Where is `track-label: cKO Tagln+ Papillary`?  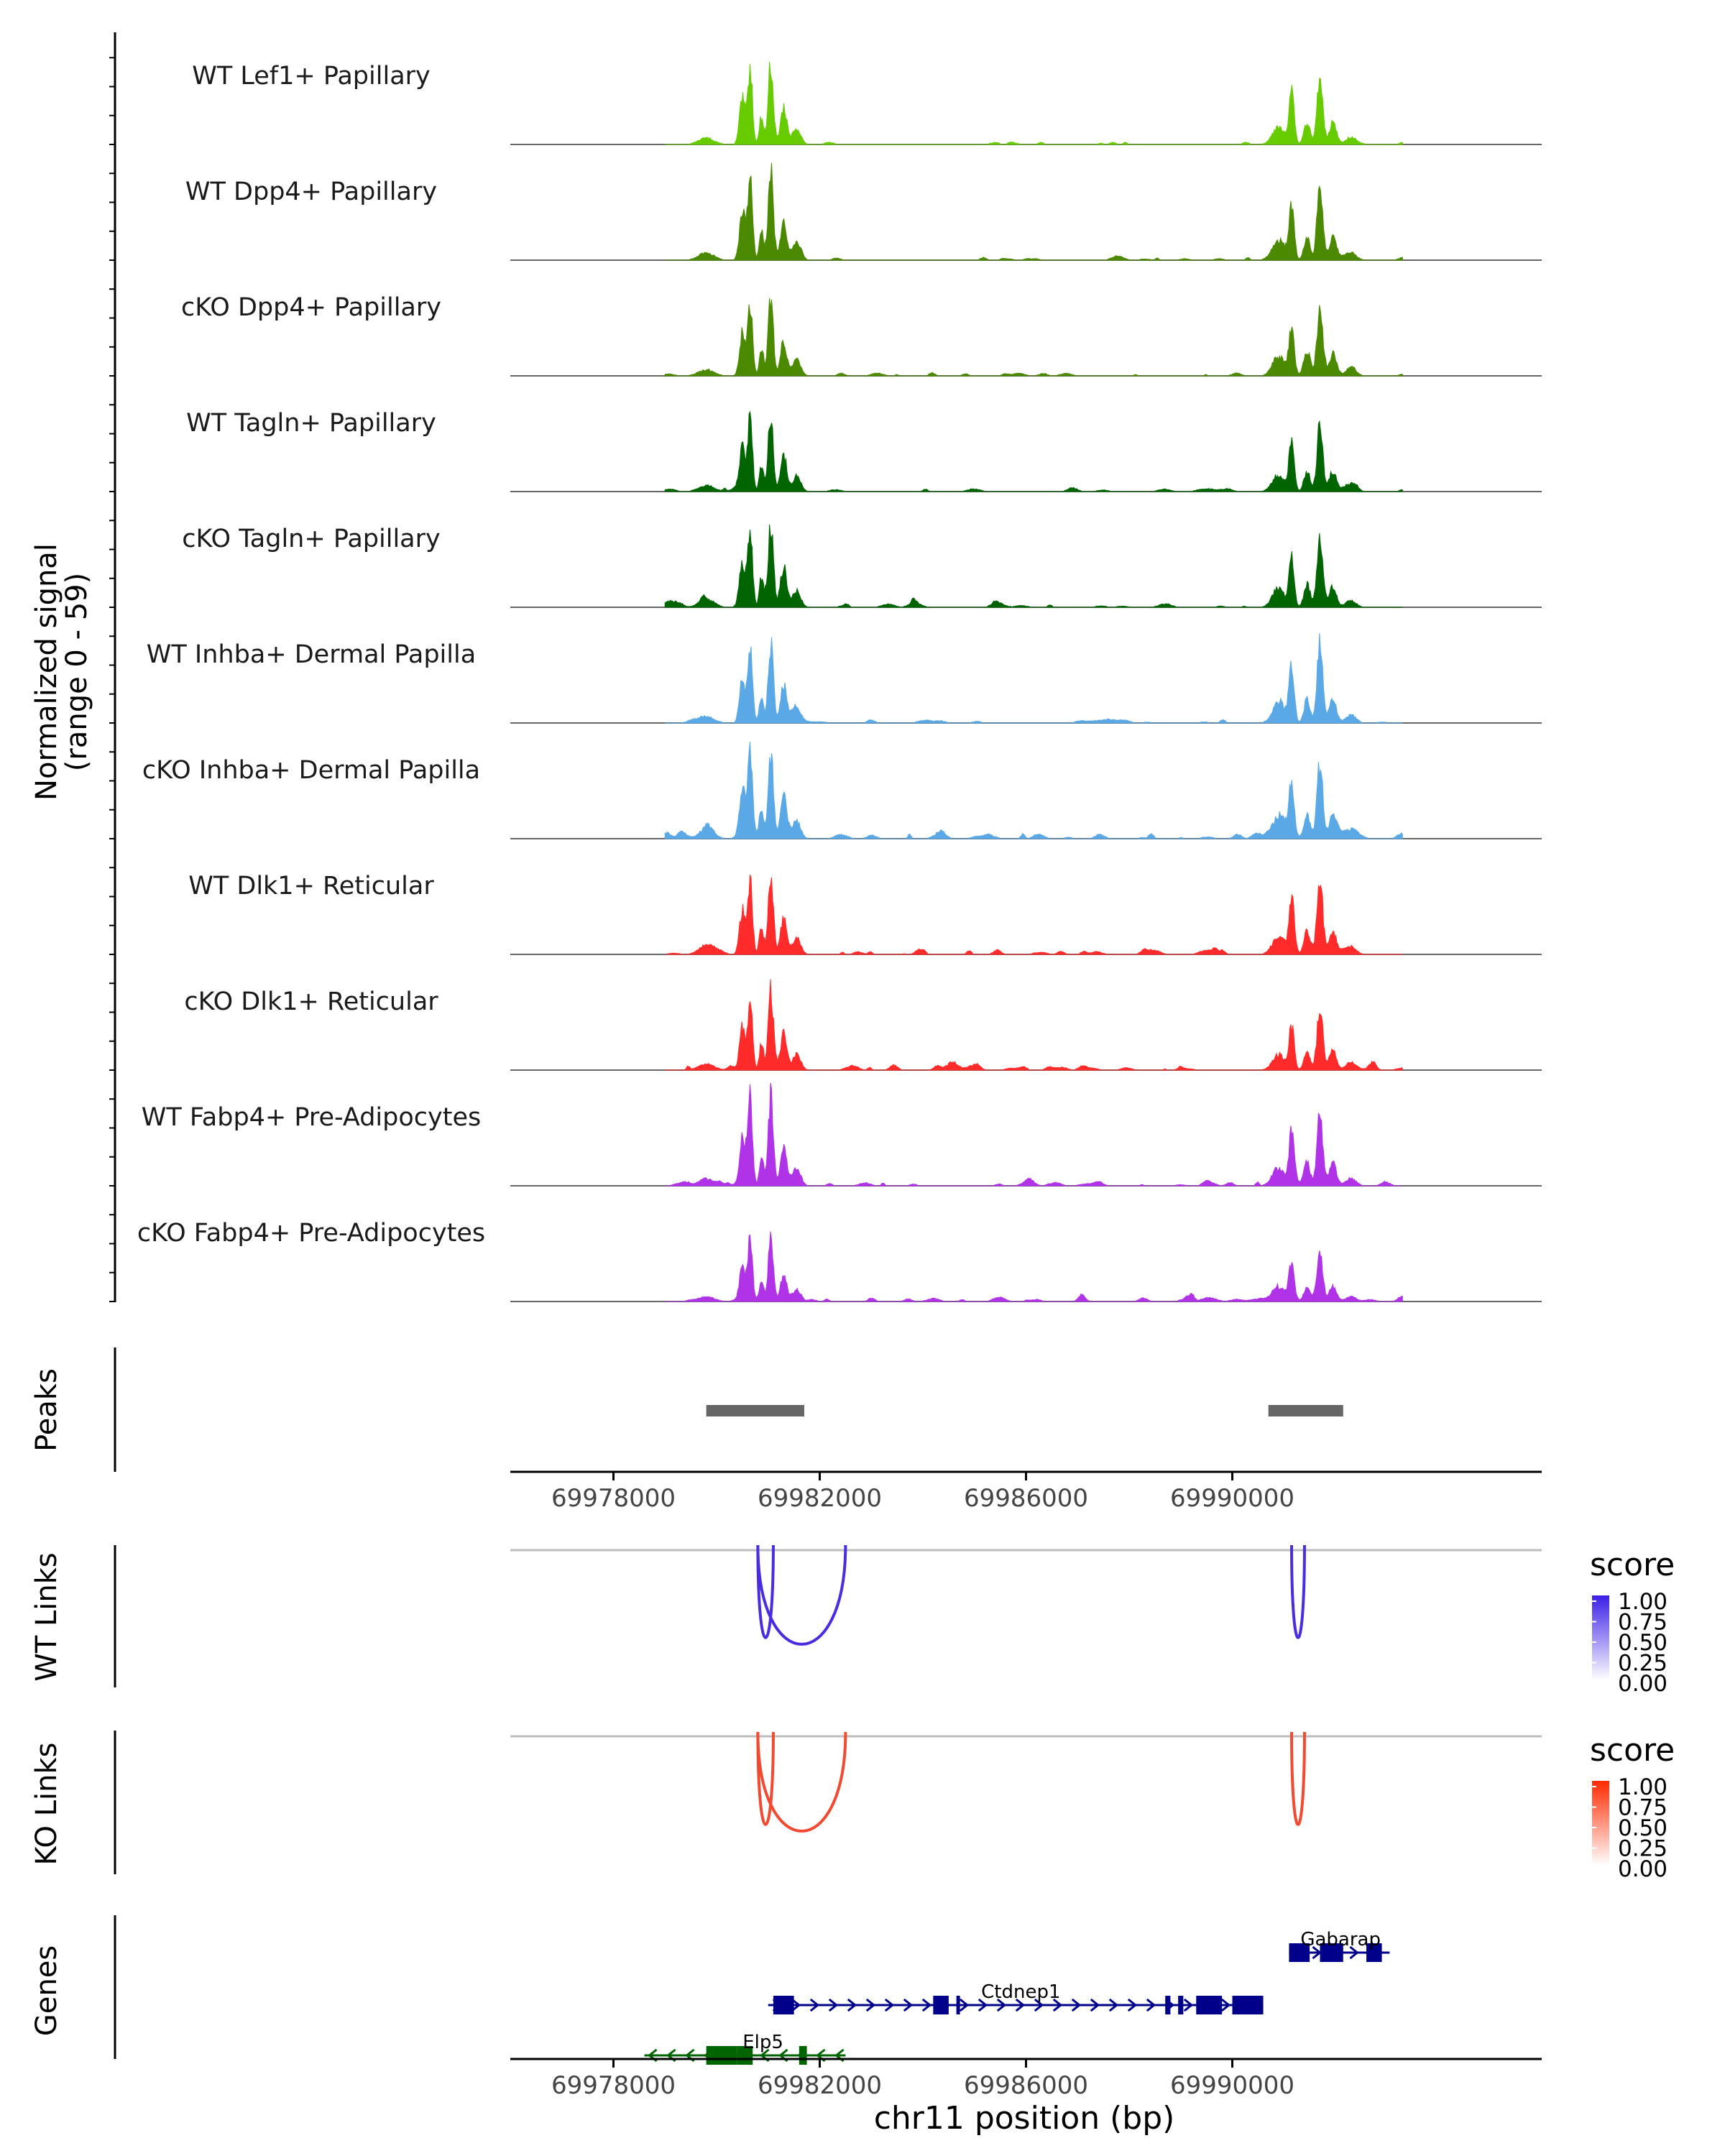
track-label: cKO Tagln+ Papillary is located at coordinates (311, 539).